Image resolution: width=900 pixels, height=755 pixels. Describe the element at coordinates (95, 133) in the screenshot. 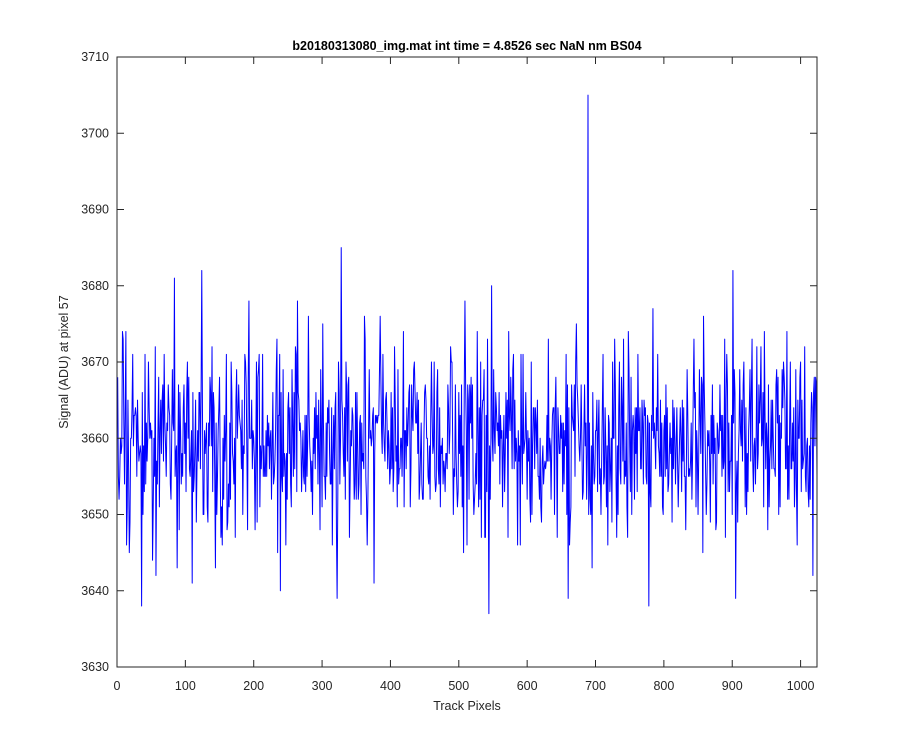

I see `y-tick-label: 3700` at that location.